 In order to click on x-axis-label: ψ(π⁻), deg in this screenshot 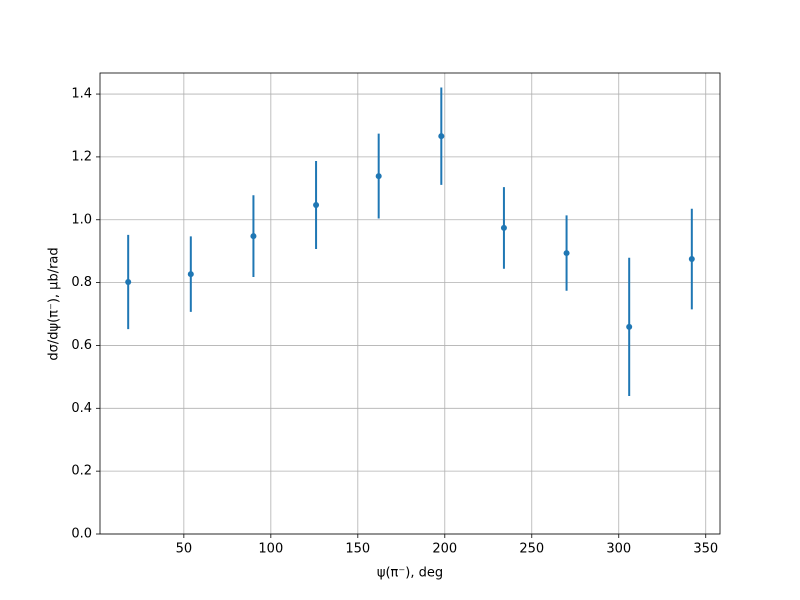, I will do `click(410, 573)`.